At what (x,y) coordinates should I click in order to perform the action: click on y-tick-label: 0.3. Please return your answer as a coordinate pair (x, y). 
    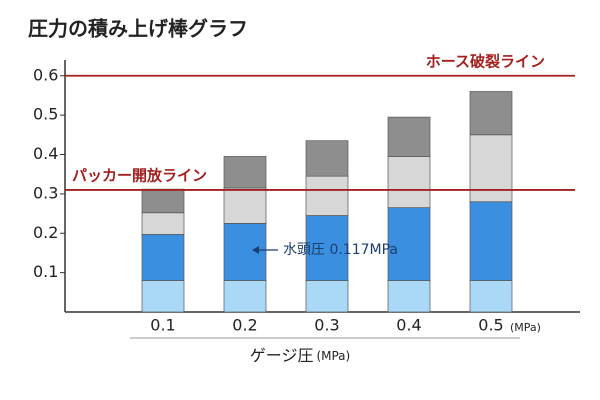
    Looking at the image, I should click on (45, 192).